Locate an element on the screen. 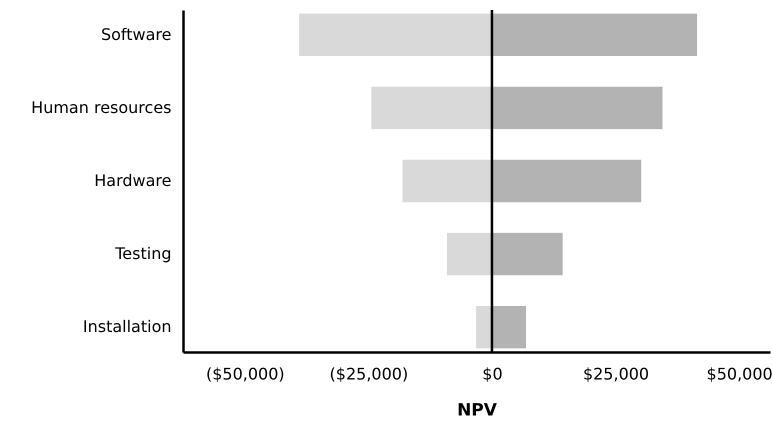  x-tick-label: $50,000 is located at coordinates (739, 374).